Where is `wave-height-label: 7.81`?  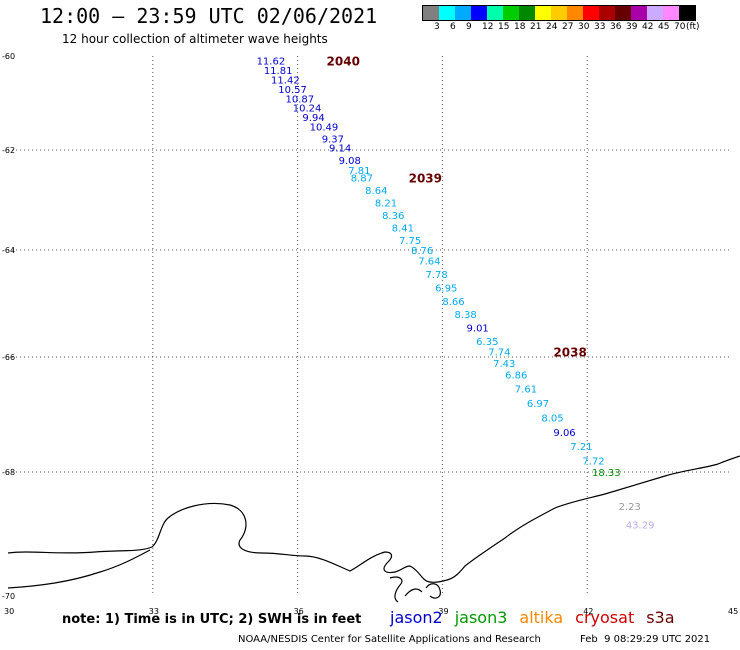
wave-height-label: 7.81 is located at coordinates (359, 171).